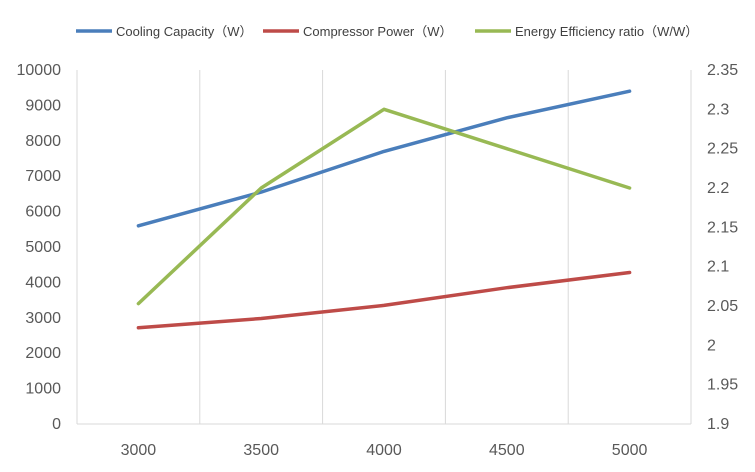 The width and height of the screenshot is (755, 472). What do you see at coordinates (184, 31) in the screenshot?
I see `legend-label: Cooling Capacity（W）` at bounding box center [184, 31].